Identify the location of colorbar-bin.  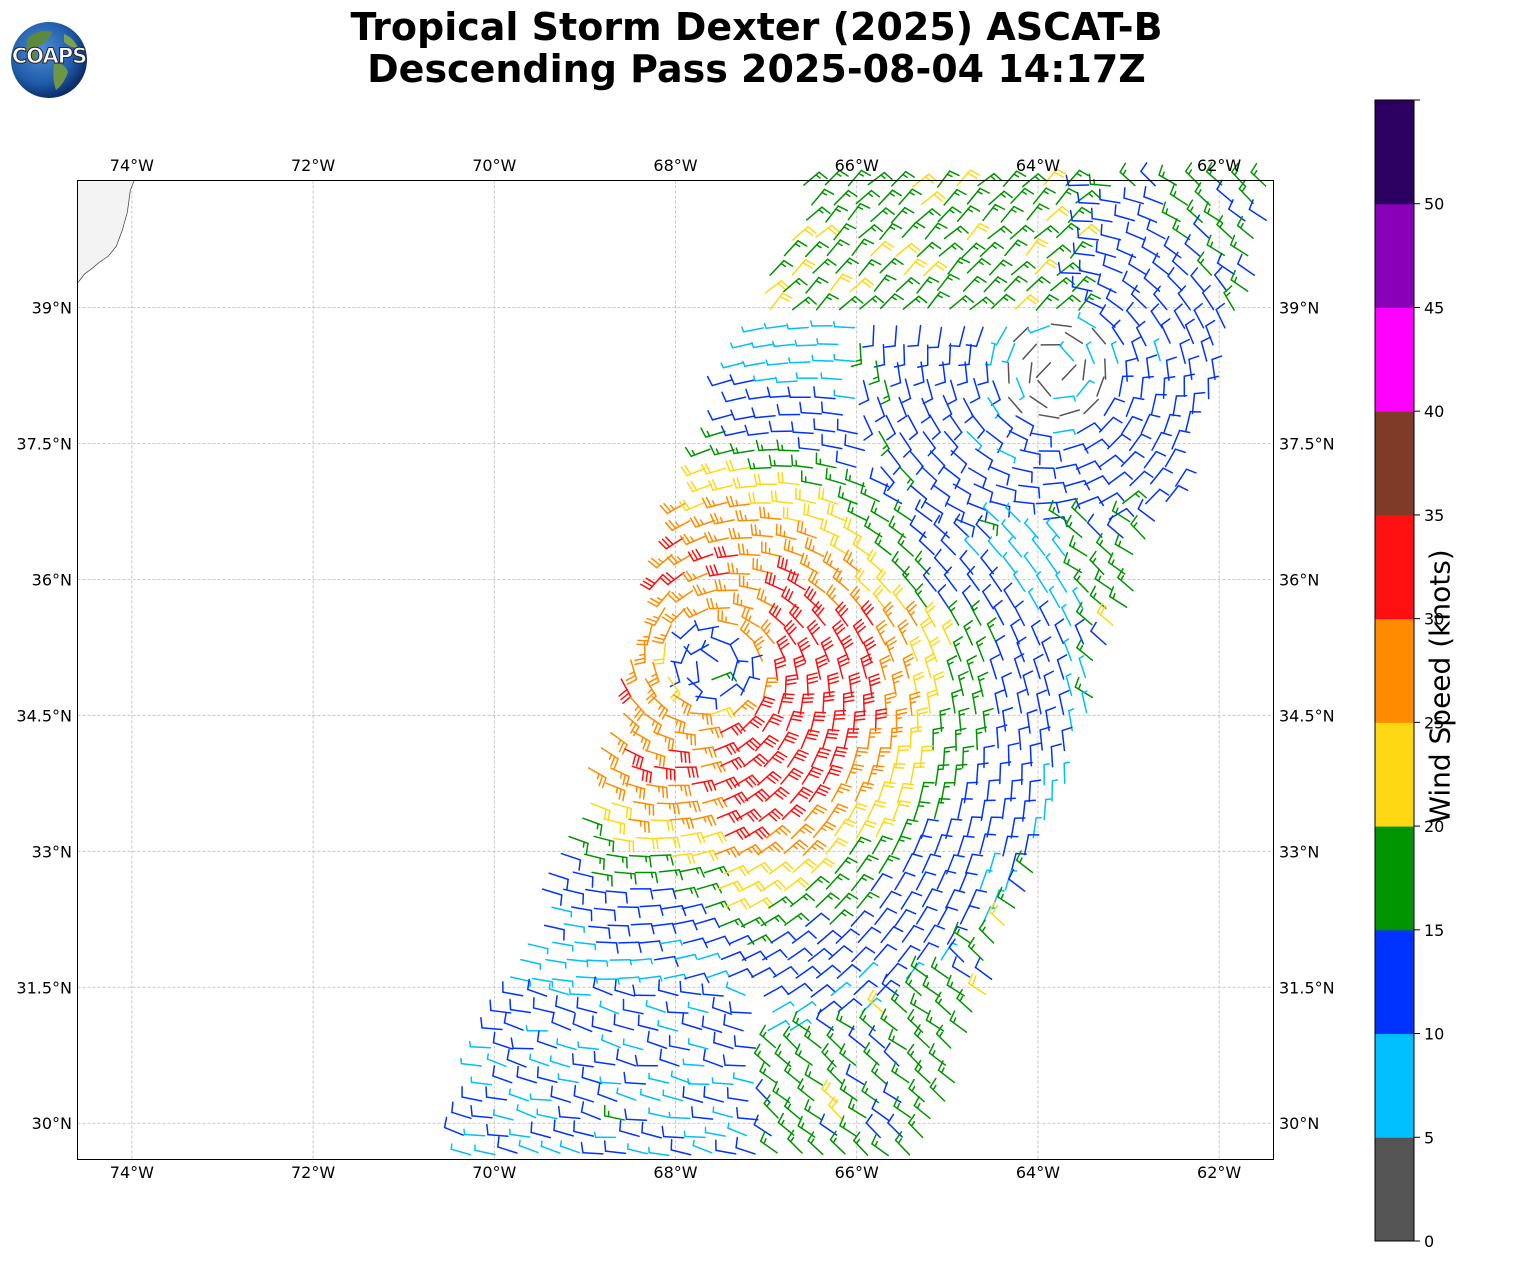
(1394, 567).